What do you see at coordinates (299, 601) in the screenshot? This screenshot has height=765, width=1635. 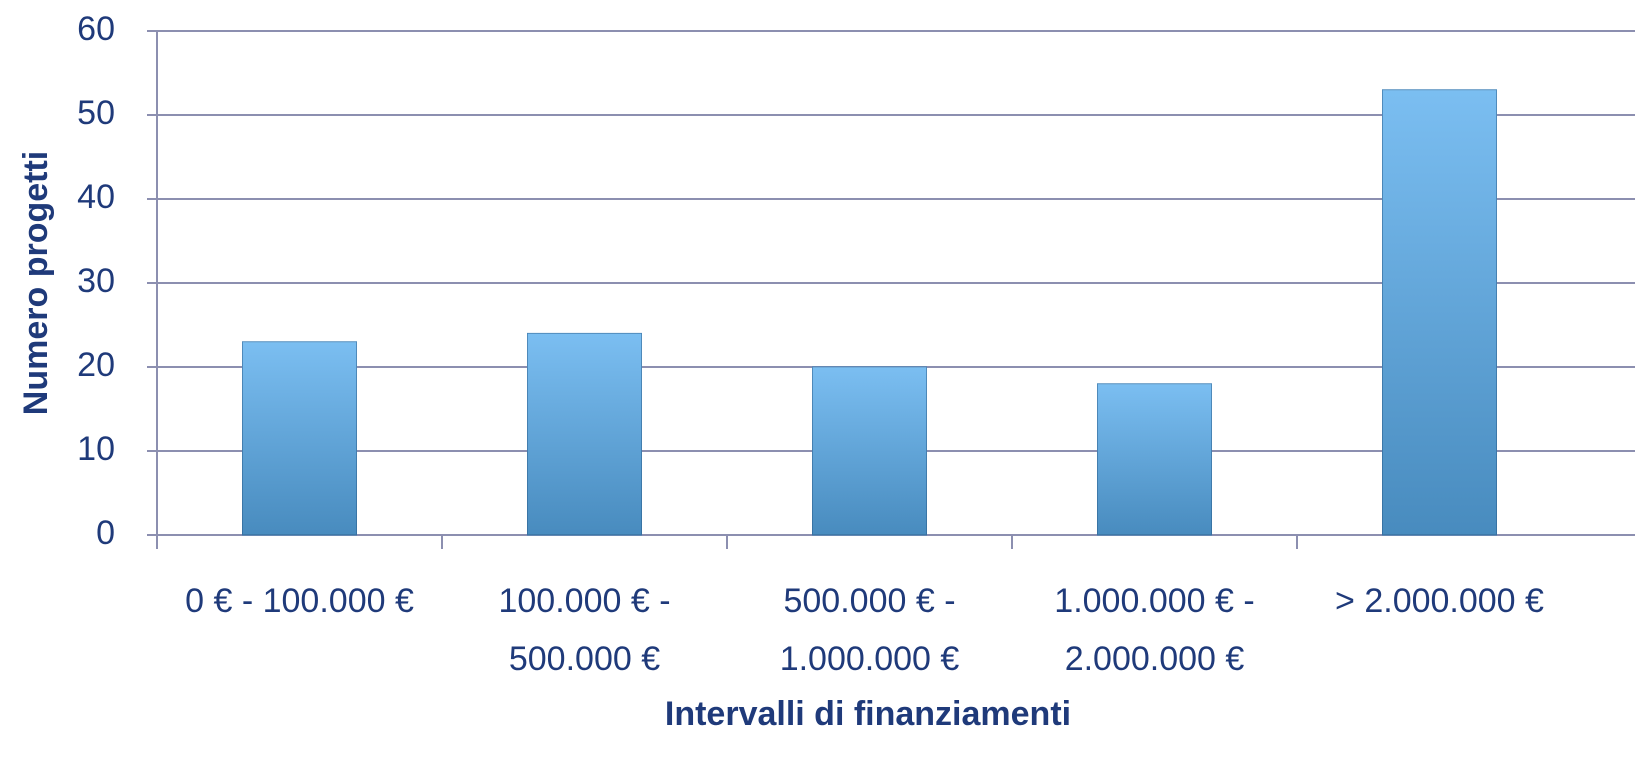 I see `x-tick-label: 0 € - 100.000 €` at bounding box center [299, 601].